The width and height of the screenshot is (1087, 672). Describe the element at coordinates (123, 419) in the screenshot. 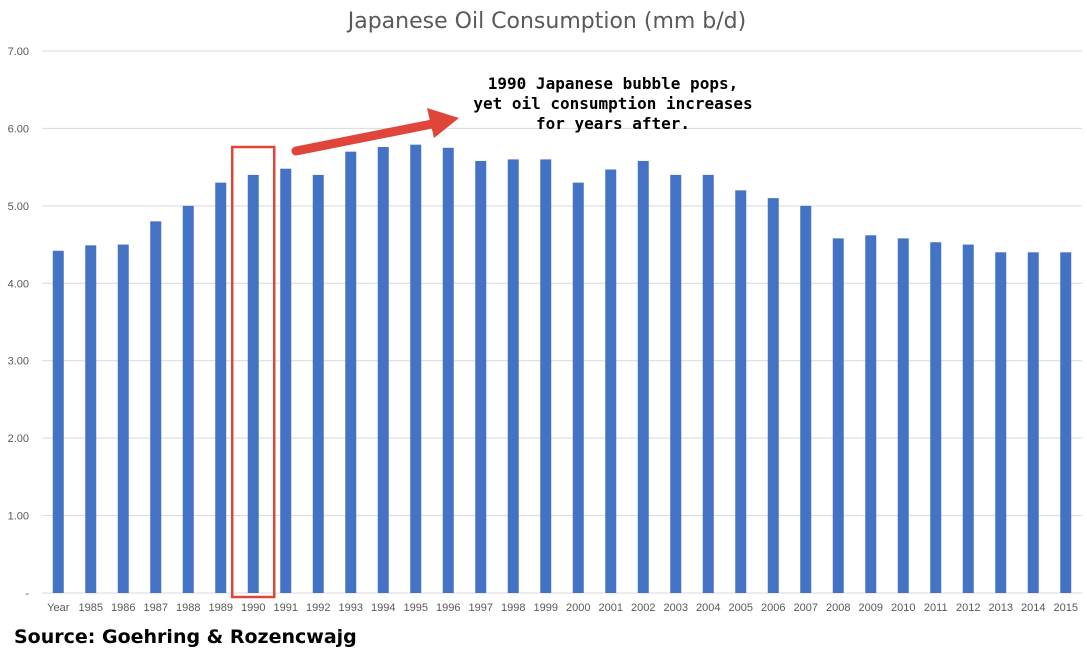

I see `bar-1986` at that location.